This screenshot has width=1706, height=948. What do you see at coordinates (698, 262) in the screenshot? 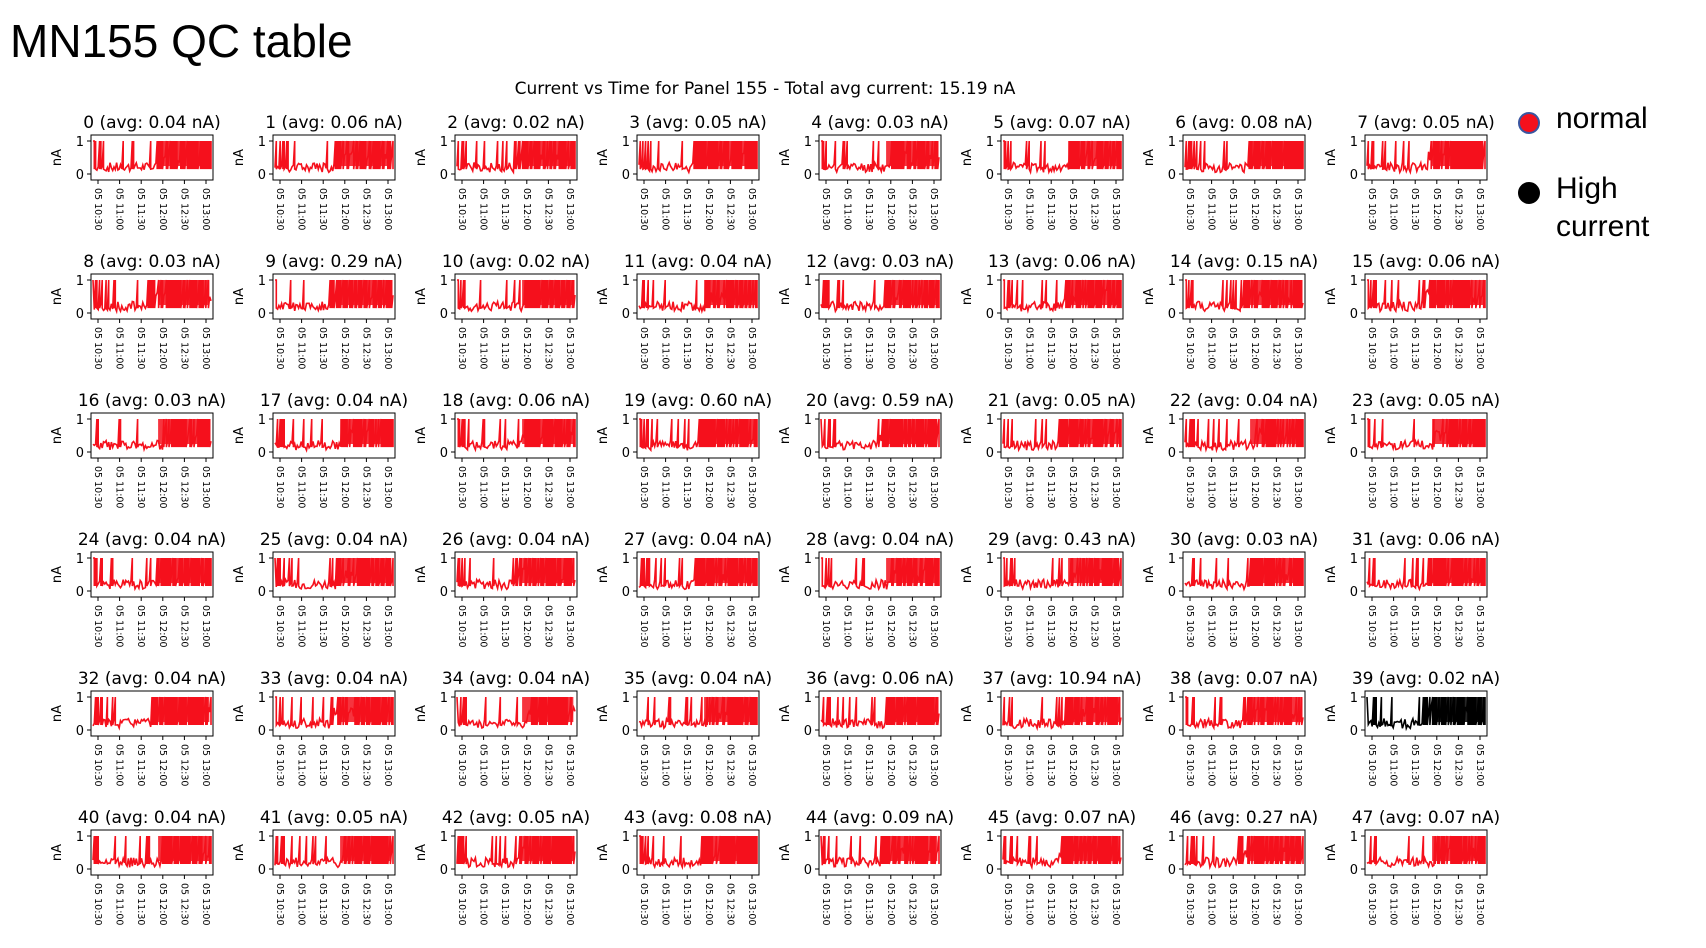
I see `panel-title: 11 (avg: 0.04 nA)` at bounding box center [698, 262].